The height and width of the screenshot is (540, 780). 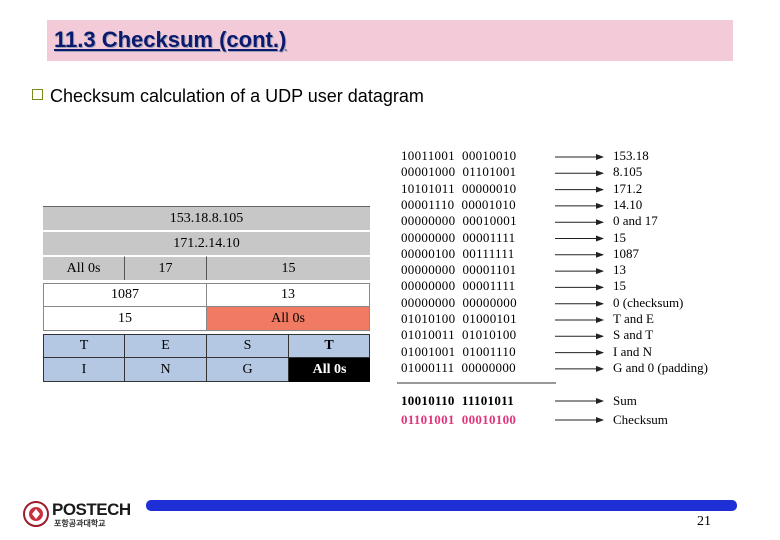 What do you see at coordinates (329, 370) in the screenshot?
I see `data-cell-padding: All 0s` at bounding box center [329, 370].